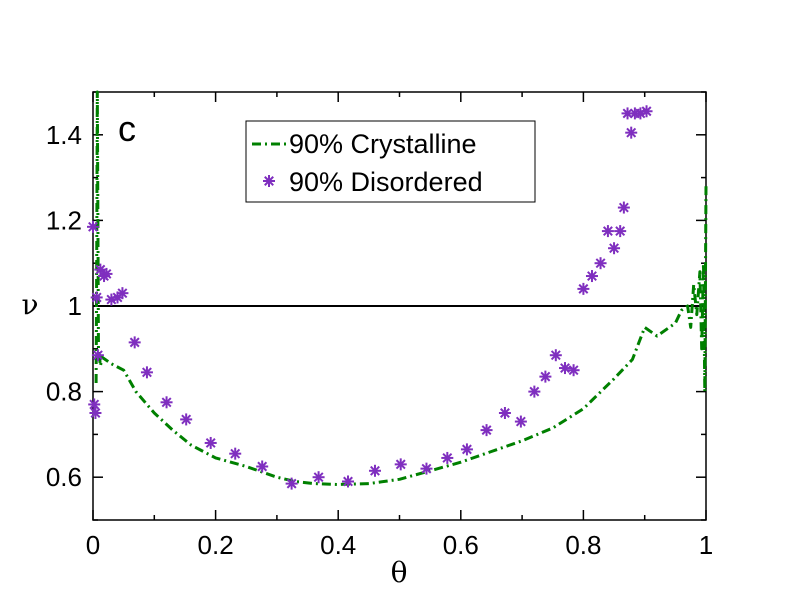 Image resolution: width=792 pixels, height=612 pixels. I want to click on legend-disordered-swatch, so click(269, 181).